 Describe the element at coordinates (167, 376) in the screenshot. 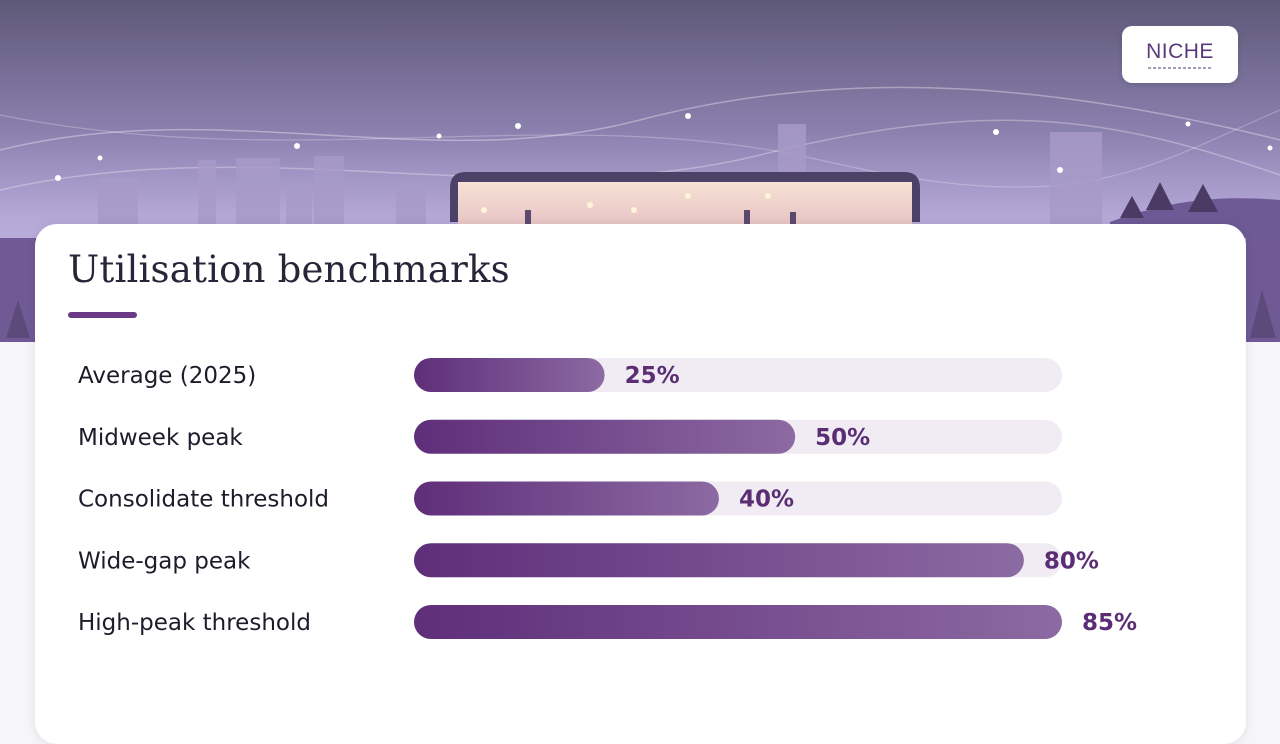

I see `category-label: Average (2025)` at that location.